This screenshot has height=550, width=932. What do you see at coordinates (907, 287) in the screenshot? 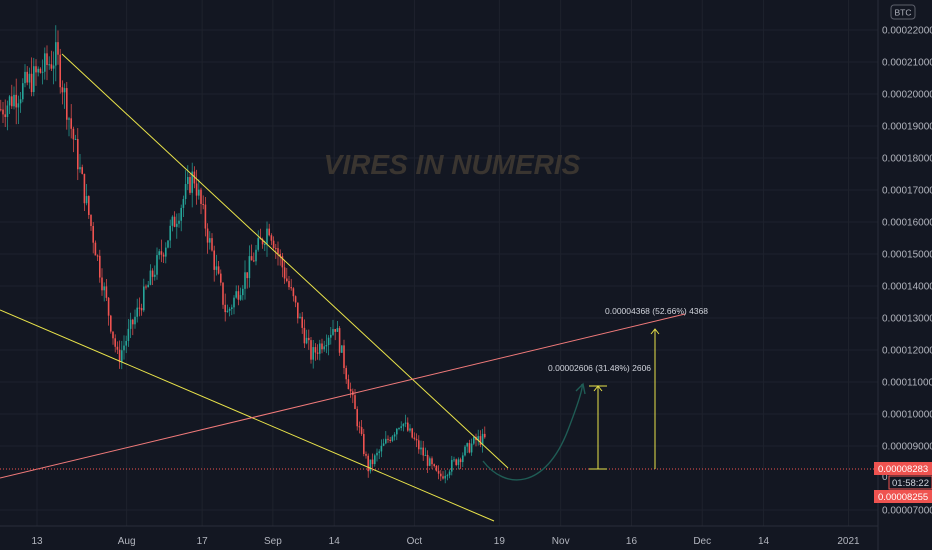
I see `price-tick-label: 0.00014000` at bounding box center [907, 287].